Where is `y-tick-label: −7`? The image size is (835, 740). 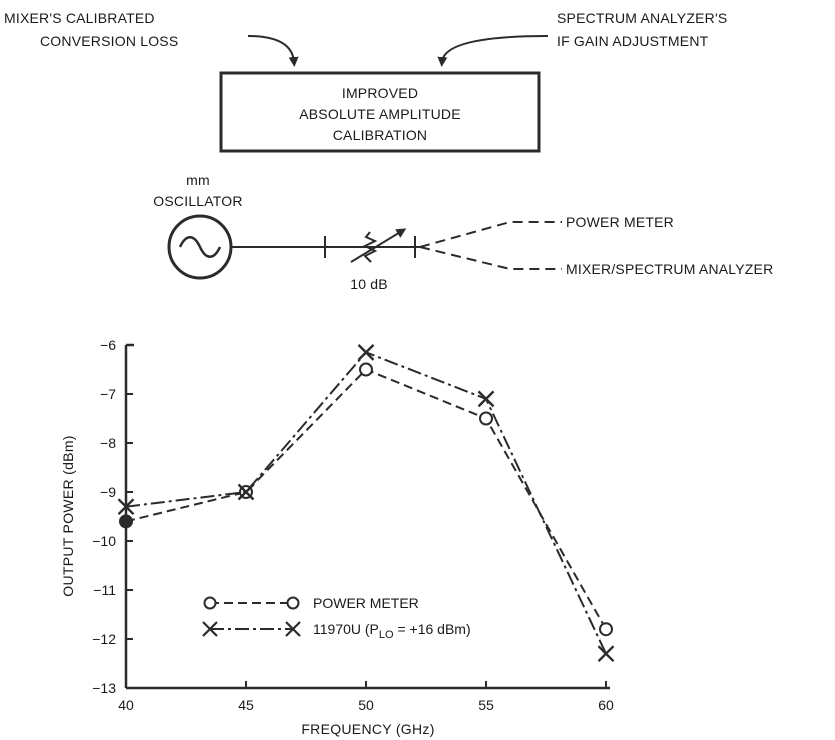
y-tick-label: −7 is located at coordinates (108, 394).